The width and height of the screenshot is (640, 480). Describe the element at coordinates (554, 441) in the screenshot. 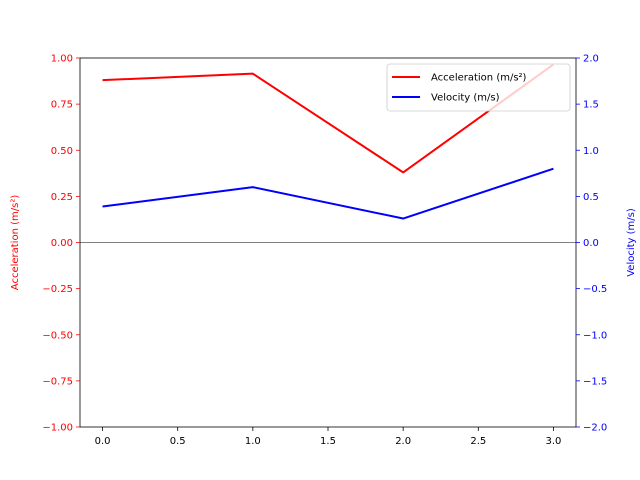

I see `x-tick-label: 3.0` at that location.